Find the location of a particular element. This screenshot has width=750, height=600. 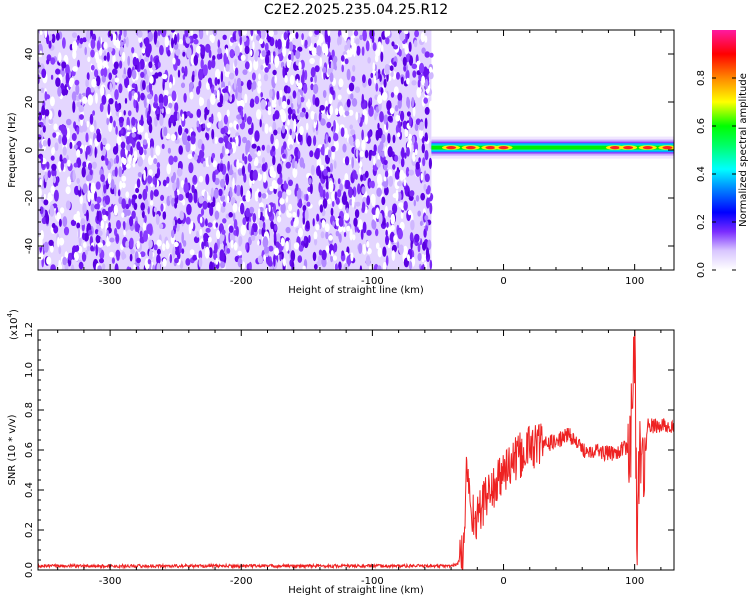

snr-multiplier: (x104) is located at coordinates (13, 324).